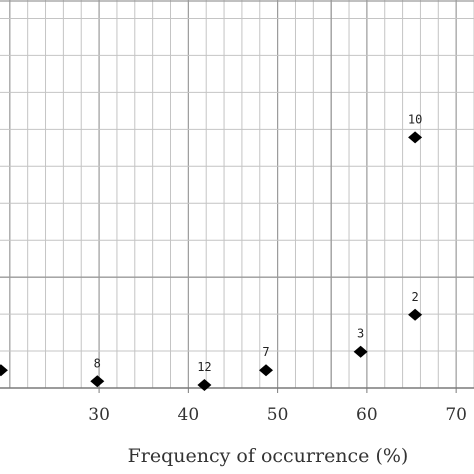 Image resolution: width=474 pixels, height=474 pixels. Describe the element at coordinates (268, 456) in the screenshot. I see `x-axis-title: Frequency of occurrence (%)` at that location.